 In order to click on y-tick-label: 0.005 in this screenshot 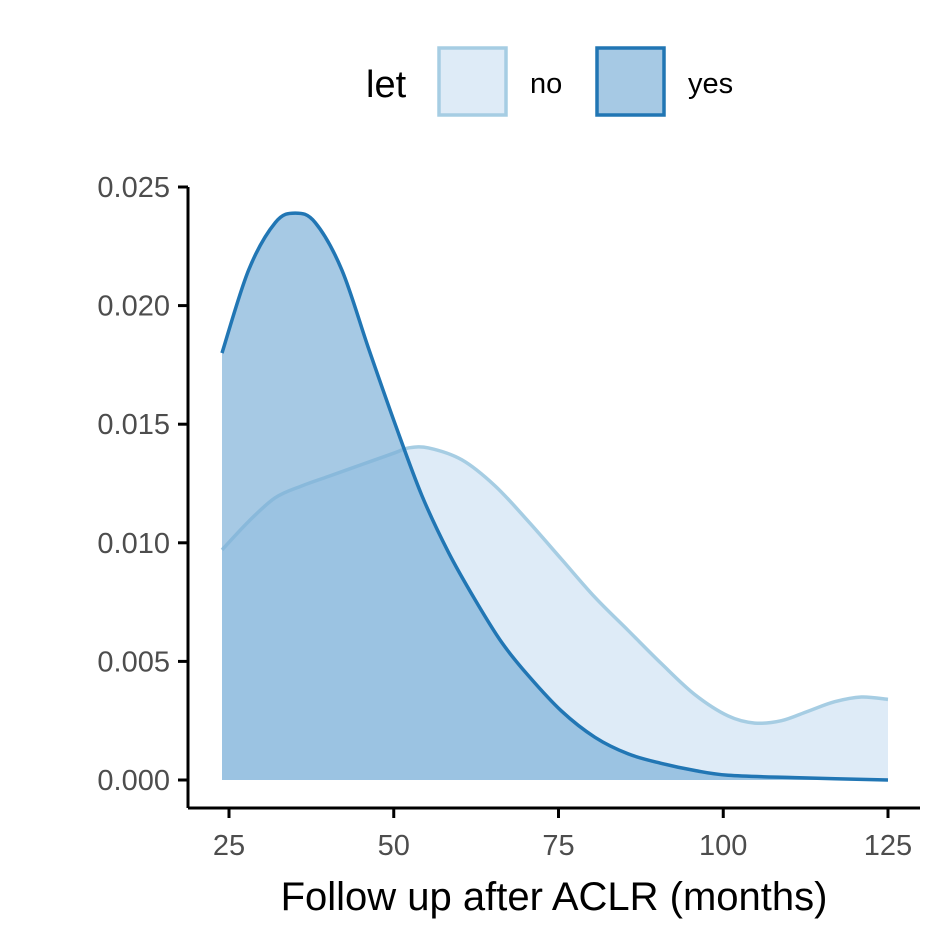, I will do `click(133, 662)`.